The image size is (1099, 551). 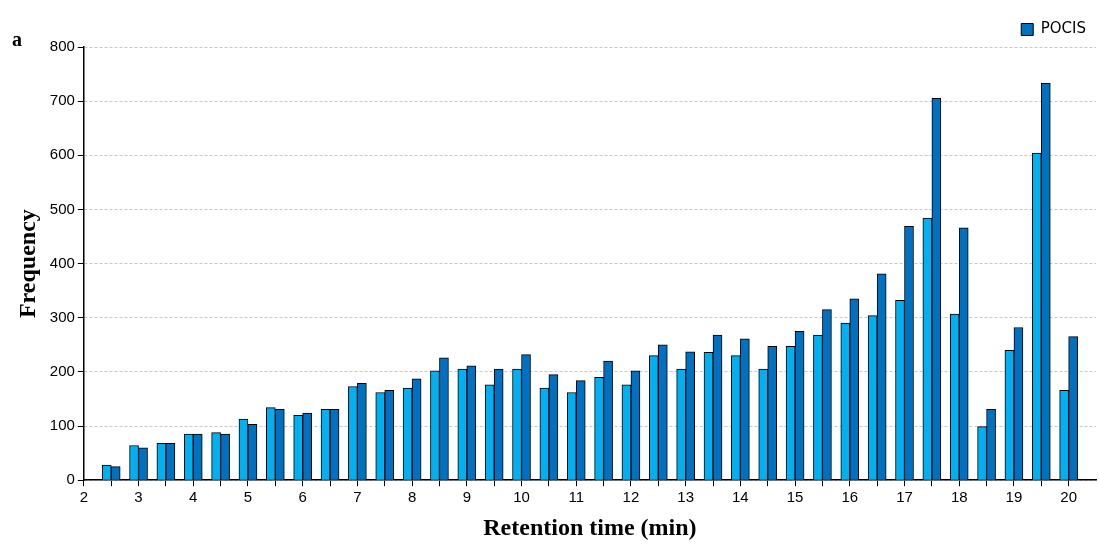 What do you see at coordinates (466, 497) in the screenshot?
I see `x-tick-label: 9` at bounding box center [466, 497].